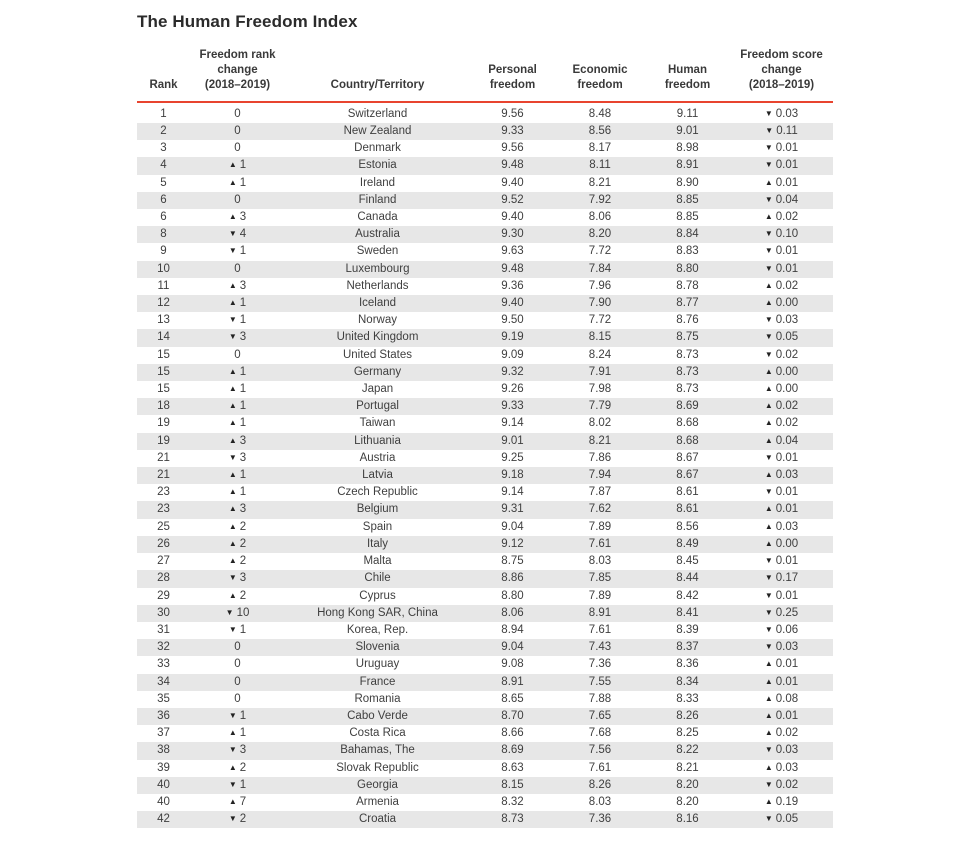 The image size is (970, 860). Describe the element at coordinates (600, 320) in the screenshot. I see `economic-freedom-cell: 7.72` at that location.